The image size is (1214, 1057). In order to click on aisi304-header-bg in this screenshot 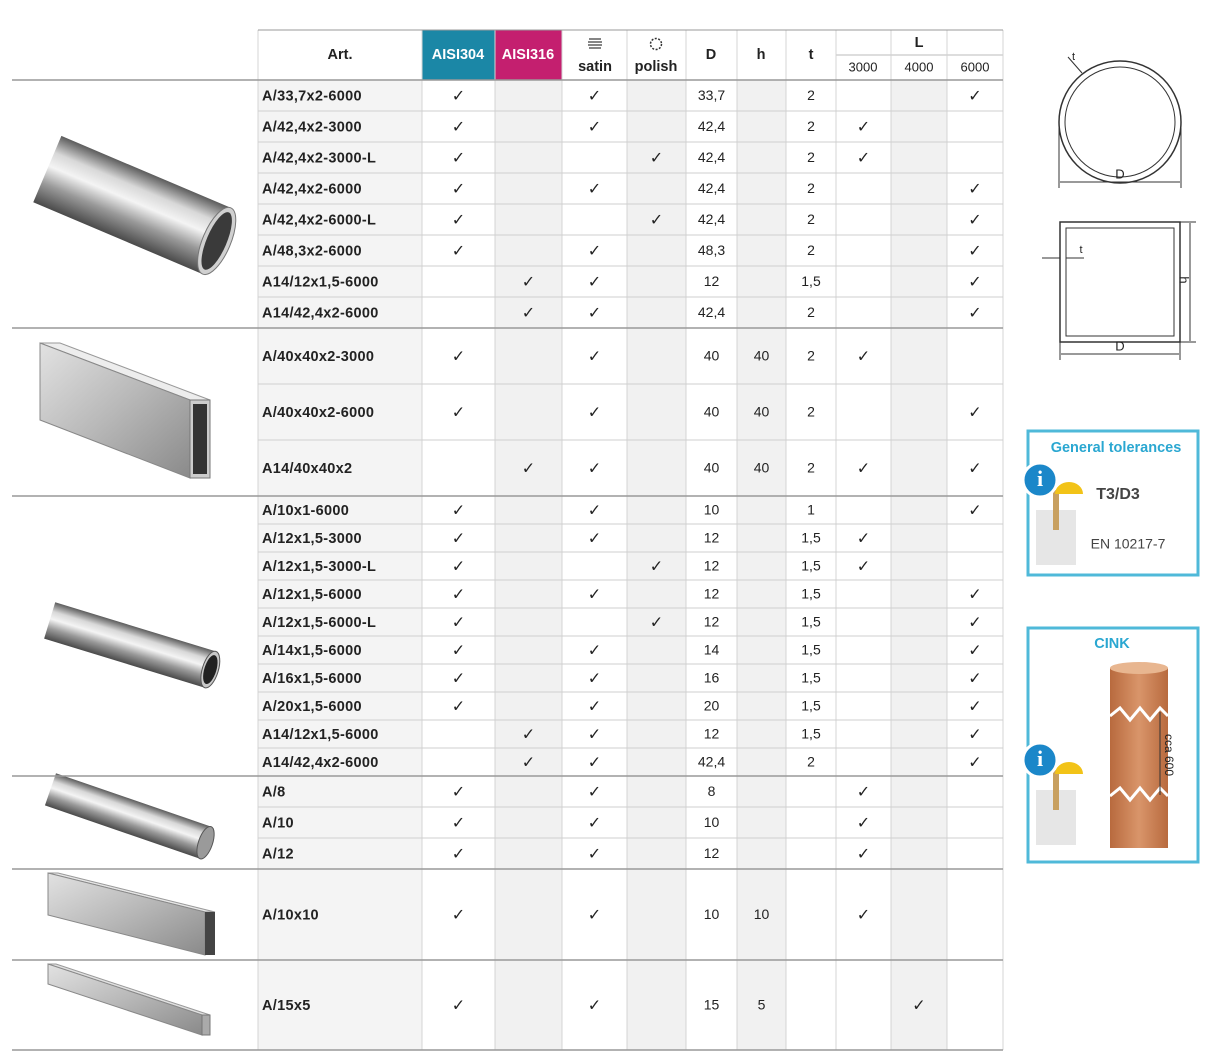, I will do `click(458, 55)`.